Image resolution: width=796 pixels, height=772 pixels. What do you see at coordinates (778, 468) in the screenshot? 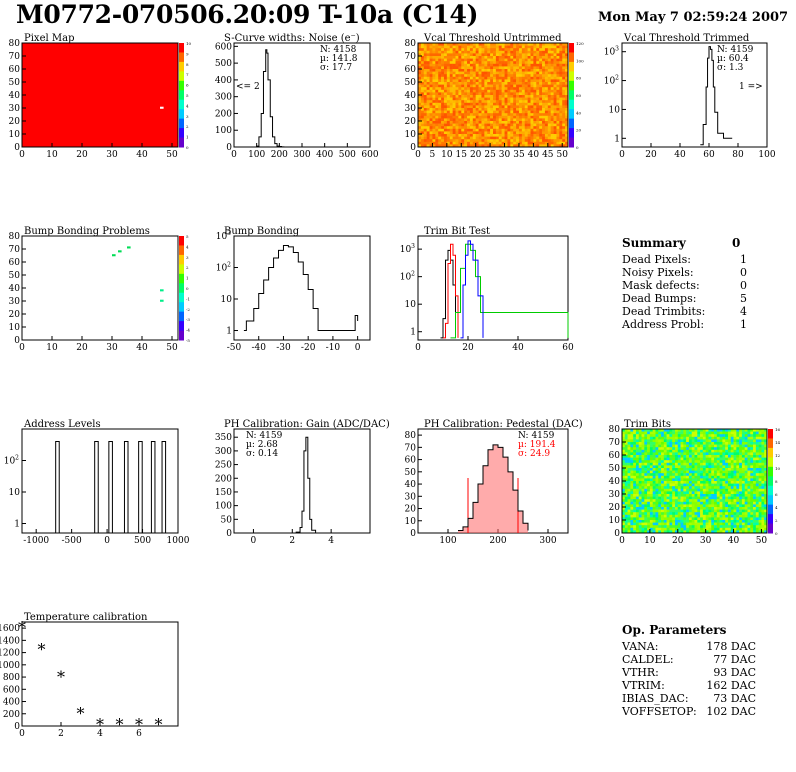
I see `palette-label: 10` at bounding box center [778, 468].